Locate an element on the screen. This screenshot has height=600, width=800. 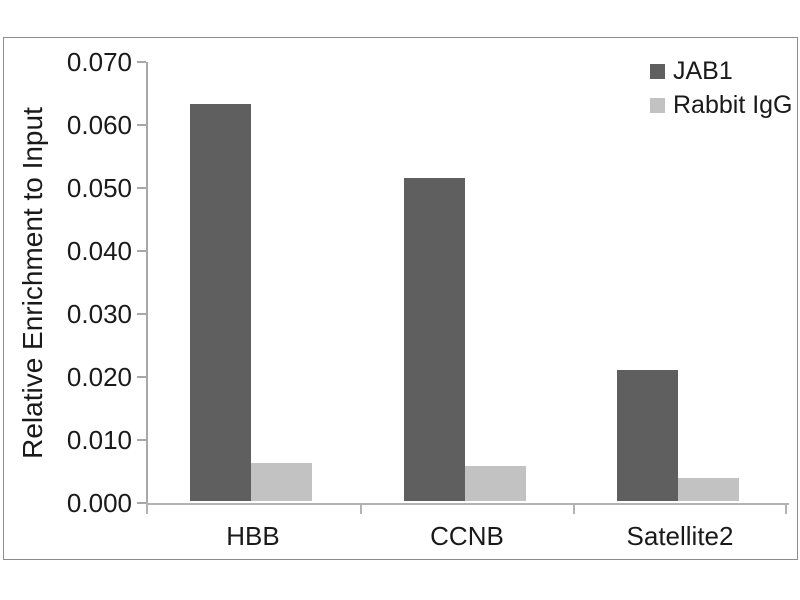
y-tick-label: 0.020 is located at coordinates (99, 377).